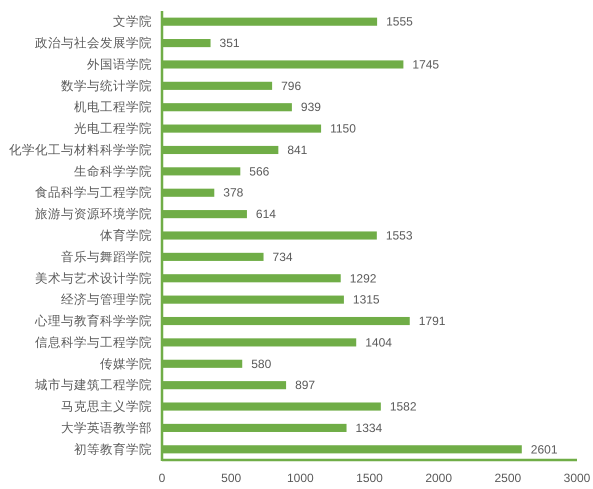  What do you see at coordinates (343, 129) in the screenshot?
I see `data-label: 1150` at bounding box center [343, 129].